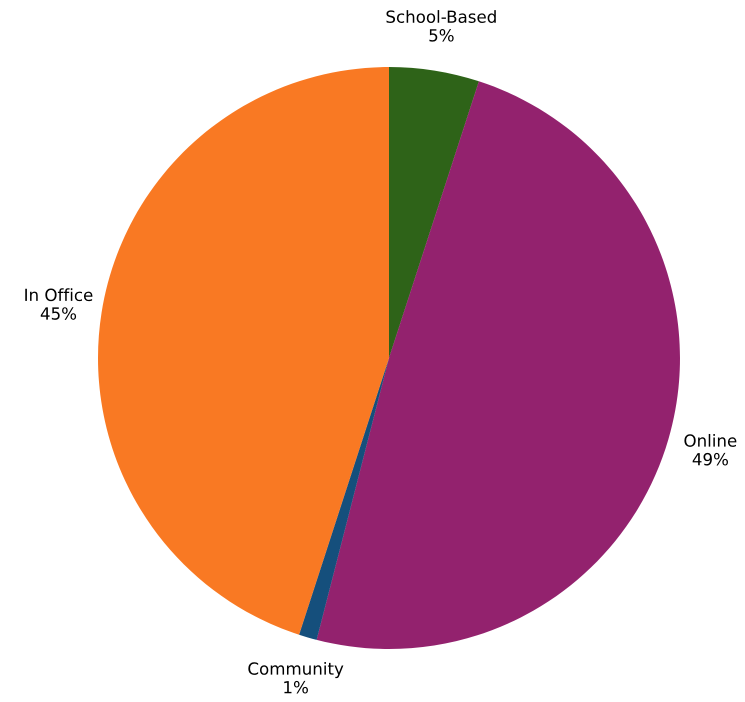 The width and height of the screenshot is (745, 702). I want to click on data-label: 45%, so click(58, 313).